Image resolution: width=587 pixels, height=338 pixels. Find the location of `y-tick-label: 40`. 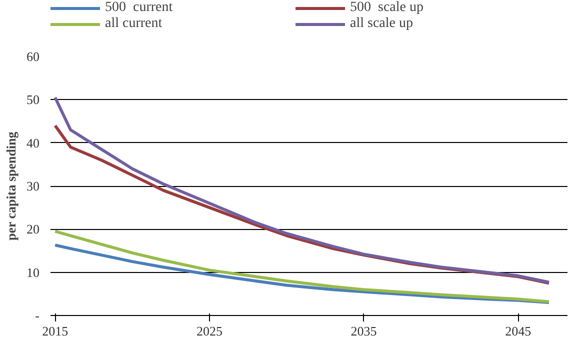

y-tick-label: 40 is located at coordinates (33, 142).